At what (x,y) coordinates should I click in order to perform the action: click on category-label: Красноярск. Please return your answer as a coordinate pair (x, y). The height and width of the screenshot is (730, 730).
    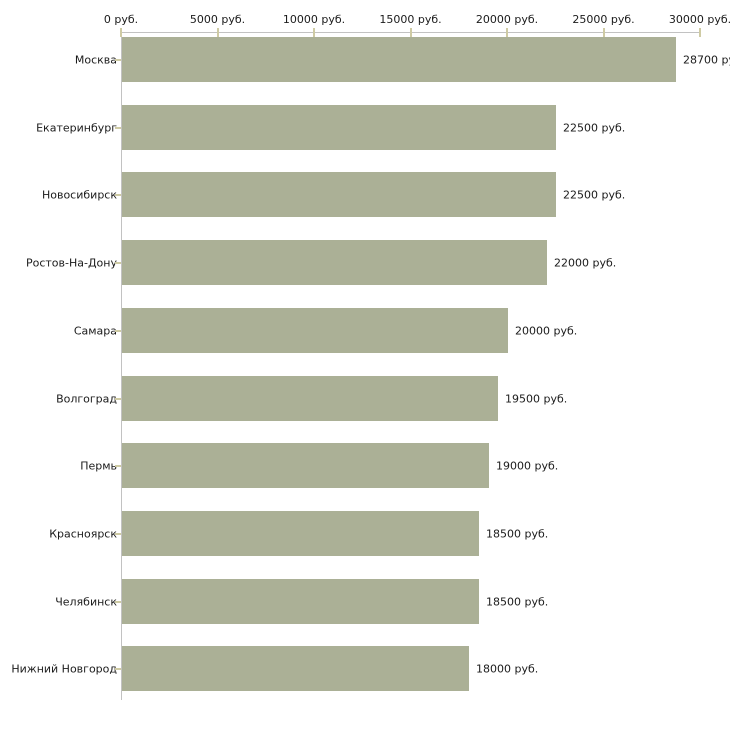
    Looking at the image, I should click on (83, 533).